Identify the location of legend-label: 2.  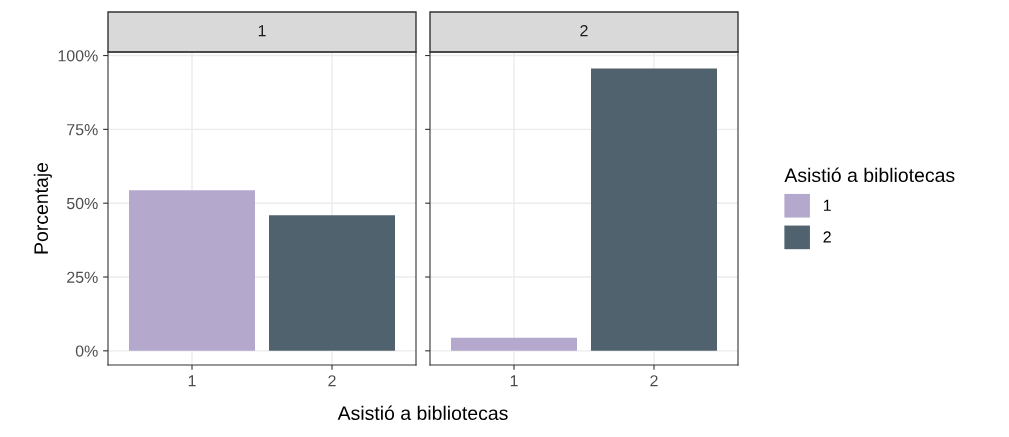
(827, 237).